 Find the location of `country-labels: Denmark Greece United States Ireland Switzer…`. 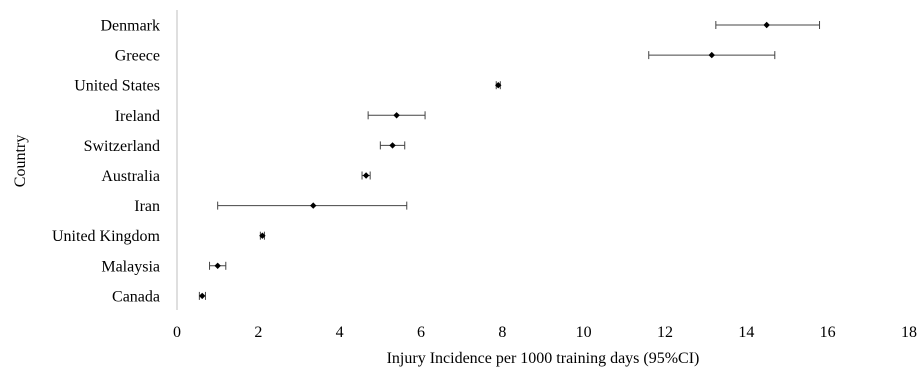

country-labels: Denmark Greece United States Ireland Switzer… is located at coordinates (106, 162).